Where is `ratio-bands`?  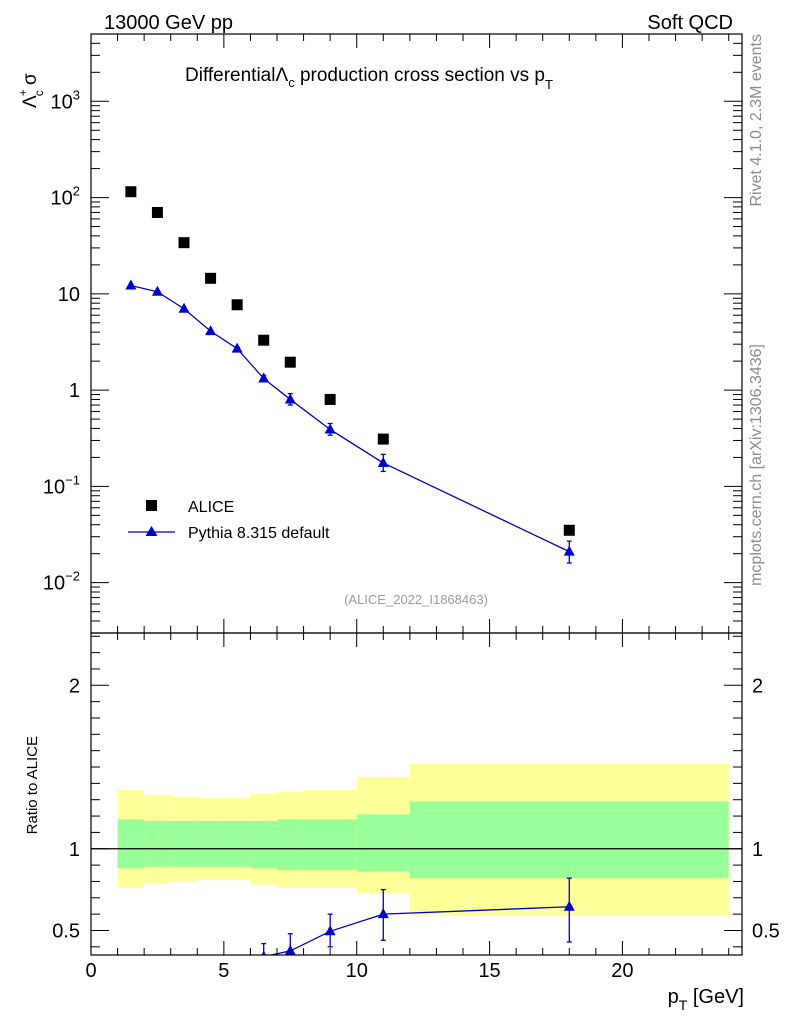 ratio-bands is located at coordinates (423, 839).